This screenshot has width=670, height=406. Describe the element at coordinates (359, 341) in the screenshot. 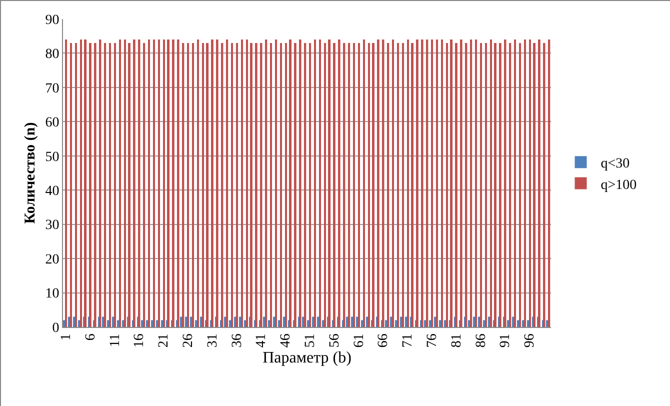

I see `x-tick-label: 61` at that location.